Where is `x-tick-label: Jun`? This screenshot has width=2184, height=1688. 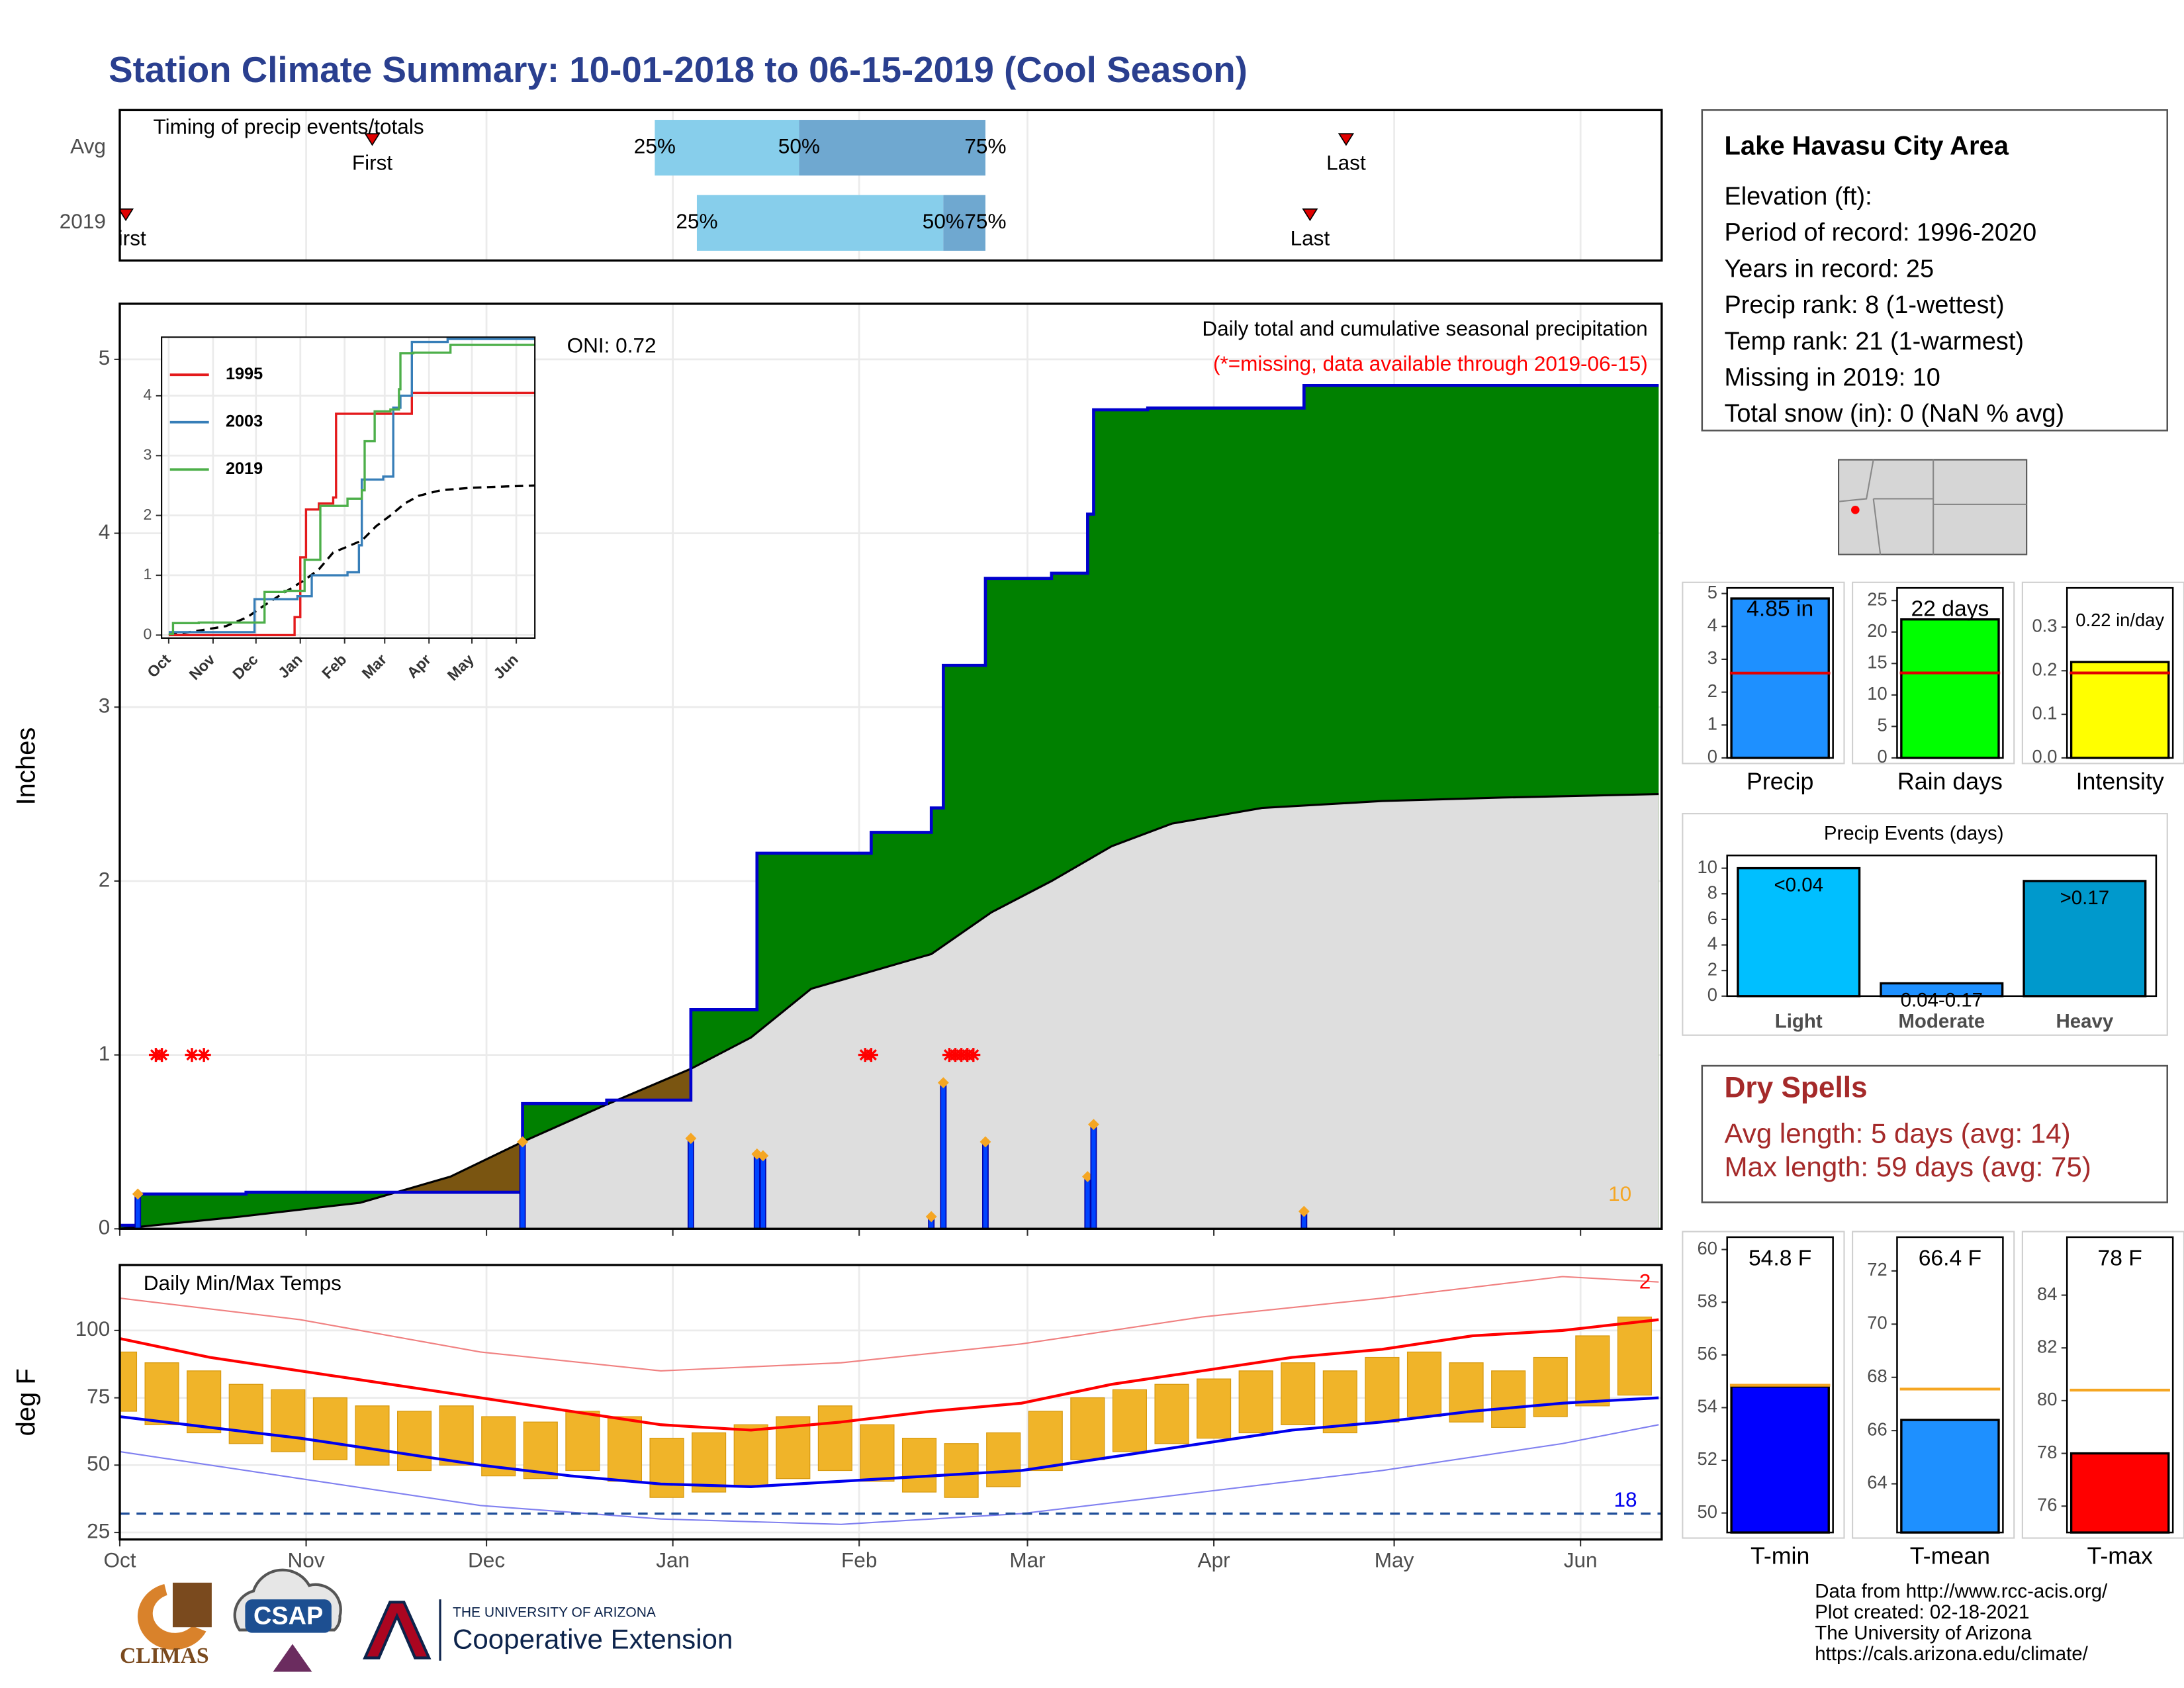
x-tick-label: Jun is located at coordinates (1581, 1560).